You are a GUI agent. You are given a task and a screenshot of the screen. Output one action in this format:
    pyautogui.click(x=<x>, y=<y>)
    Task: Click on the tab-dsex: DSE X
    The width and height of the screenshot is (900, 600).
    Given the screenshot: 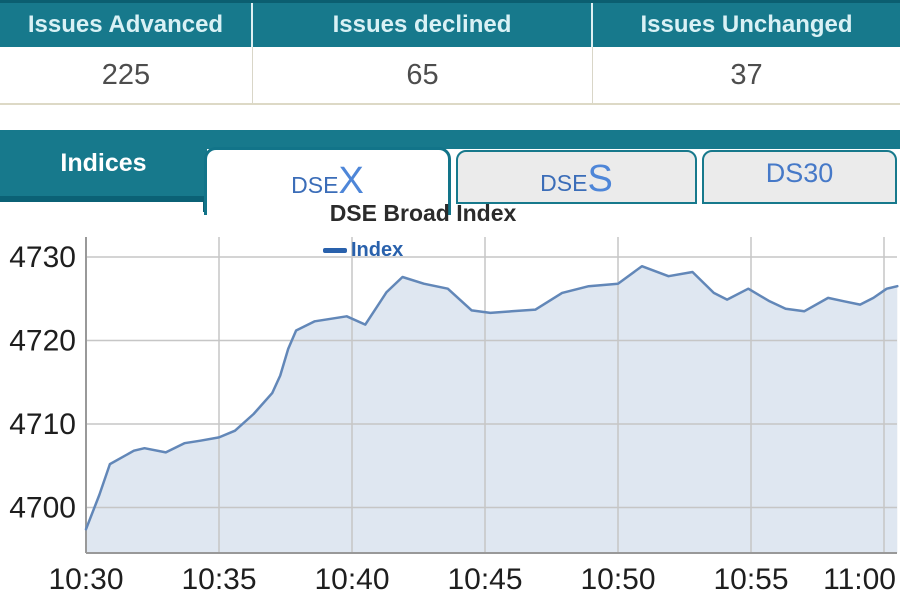 What is the action you would take?
    pyautogui.click(x=327, y=181)
    